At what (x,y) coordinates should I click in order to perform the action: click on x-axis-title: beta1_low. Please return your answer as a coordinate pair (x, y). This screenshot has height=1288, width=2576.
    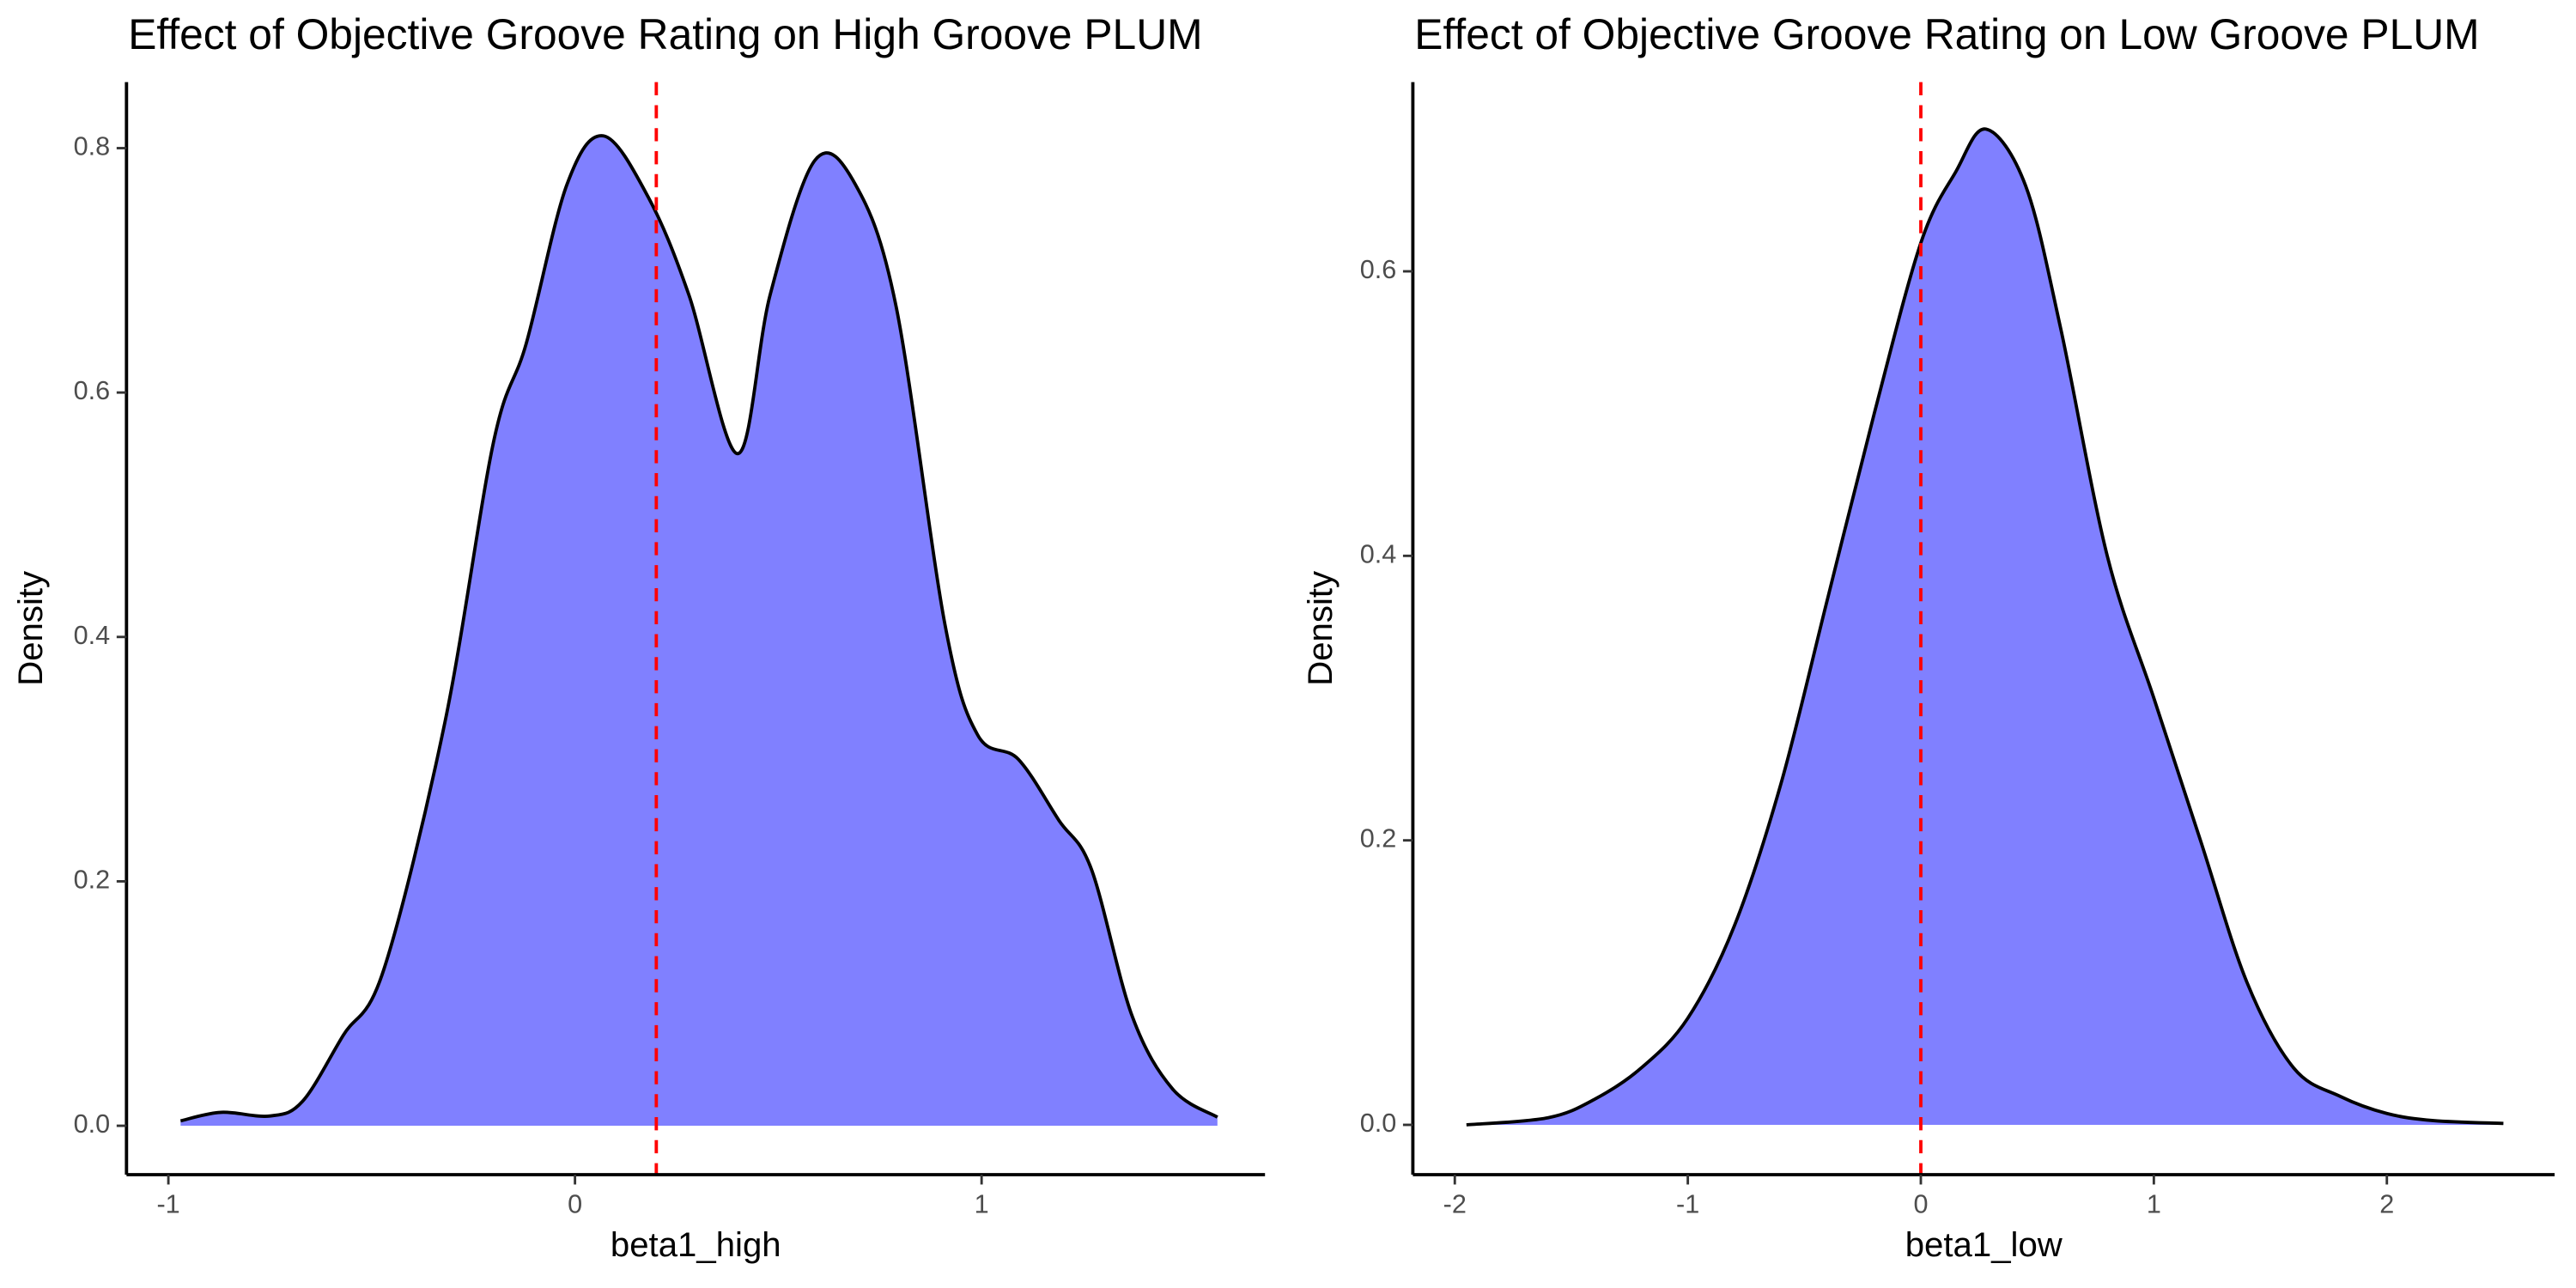
    Looking at the image, I should click on (1984, 1244).